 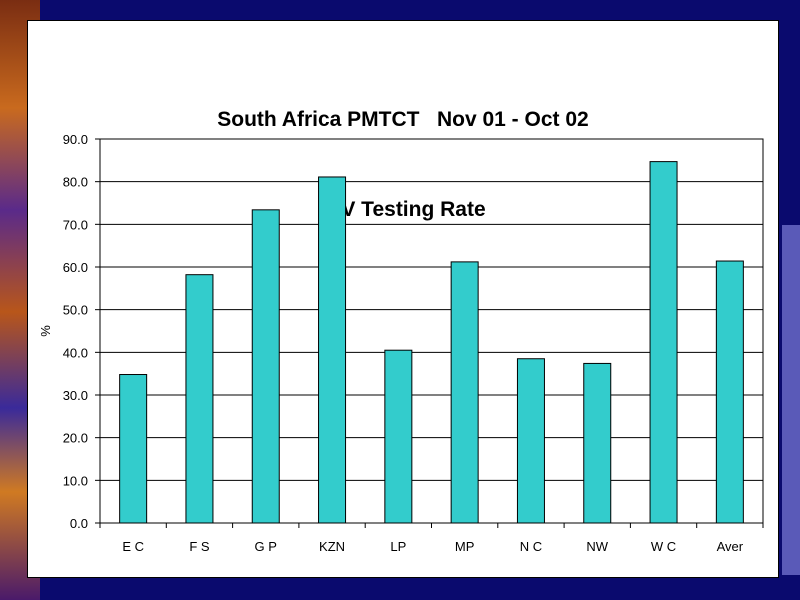 I want to click on y-tick-label: 20.0, so click(x=75, y=438).